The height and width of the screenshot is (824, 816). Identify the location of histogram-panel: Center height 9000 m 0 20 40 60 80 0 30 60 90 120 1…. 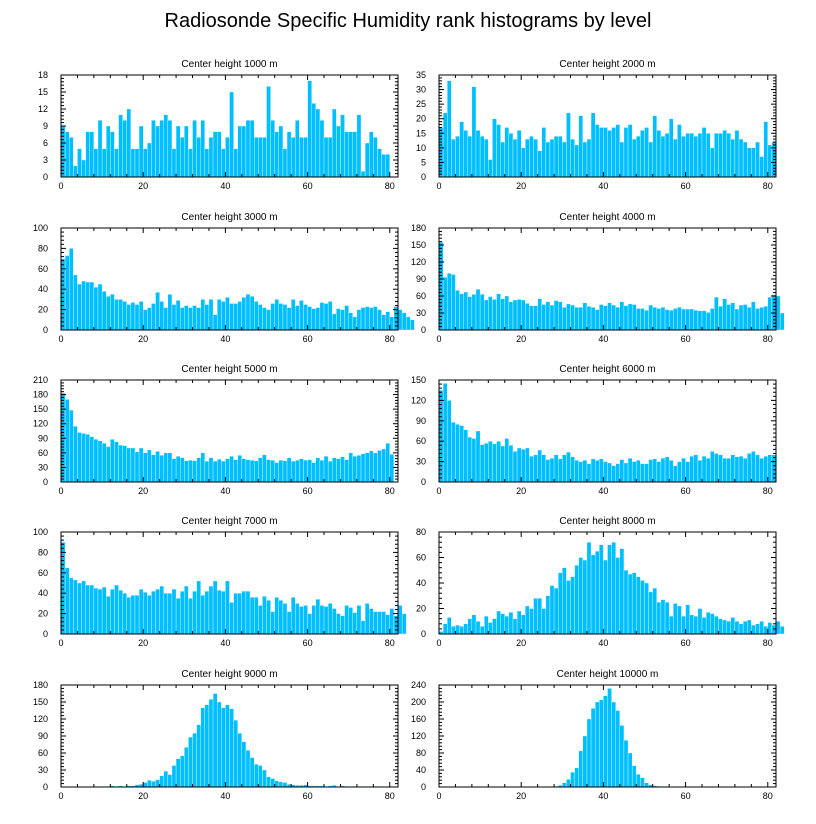
(216, 735).